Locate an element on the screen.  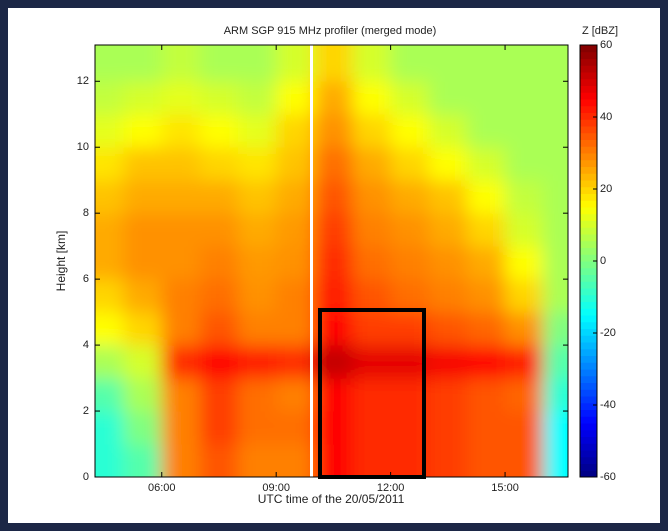
colorbar-label: Z [dBZ] is located at coordinates (600, 31).